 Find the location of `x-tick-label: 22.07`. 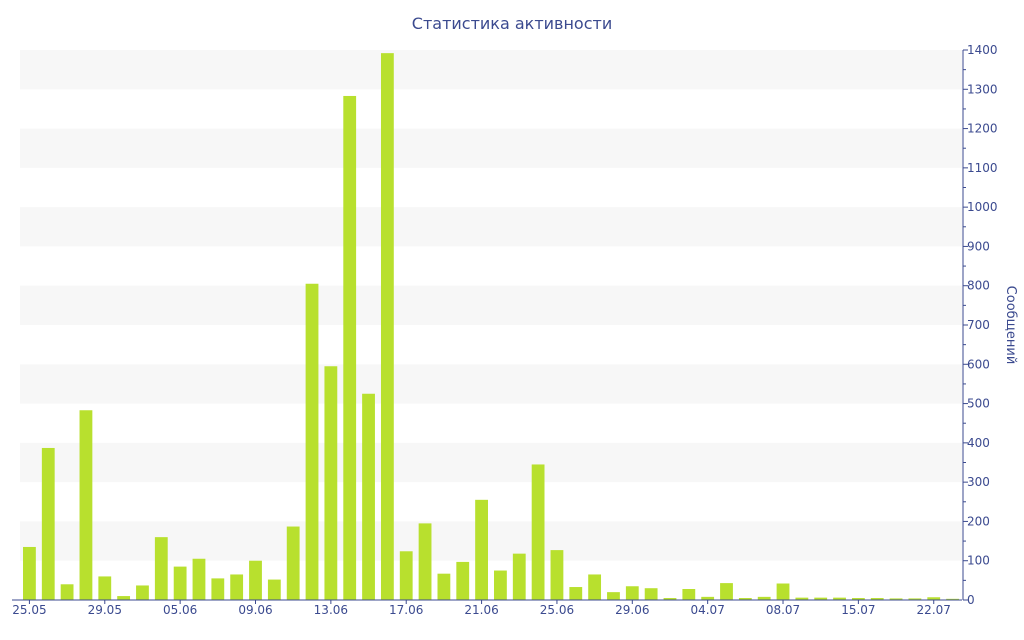

x-tick-label: 22.07 is located at coordinates (934, 610).